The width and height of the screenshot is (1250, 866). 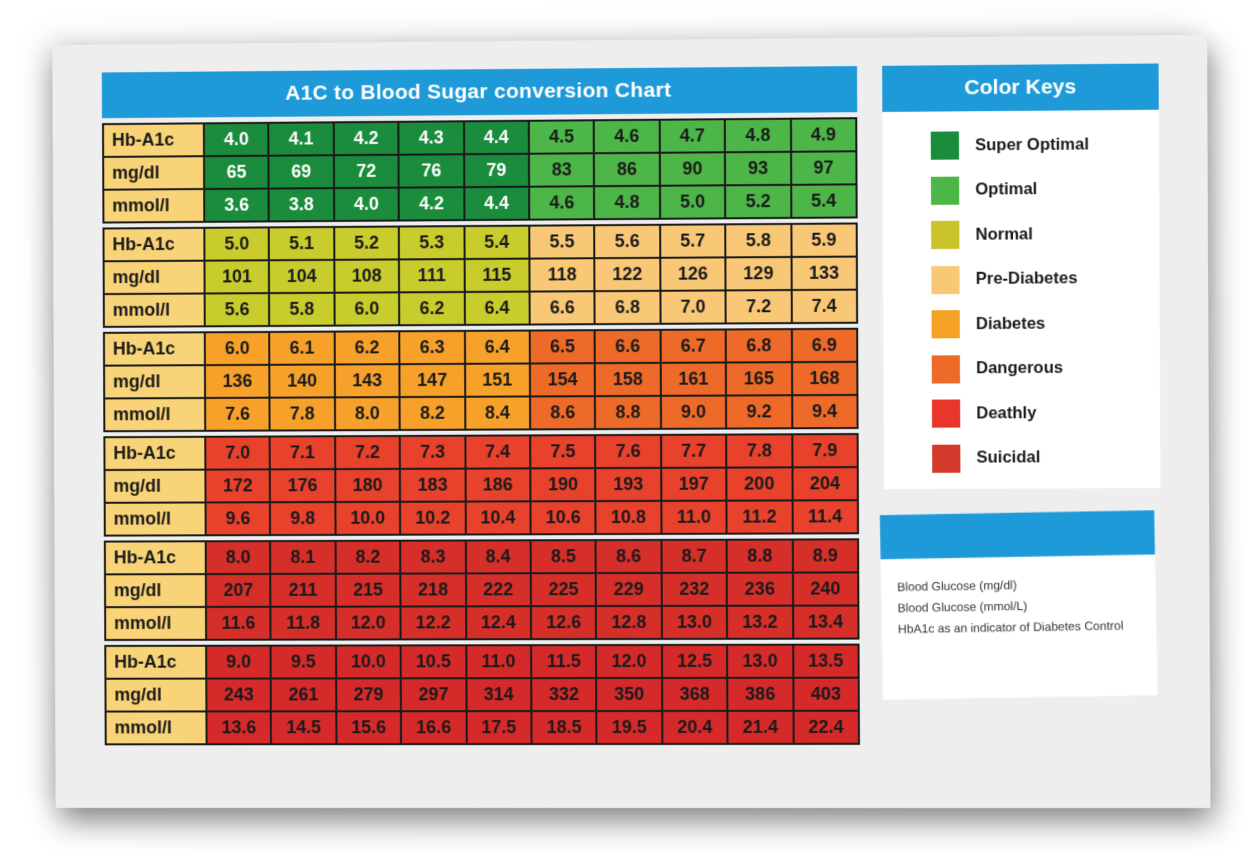 What do you see at coordinates (155, 486) in the screenshot?
I see `row-label: mg/dl` at bounding box center [155, 486].